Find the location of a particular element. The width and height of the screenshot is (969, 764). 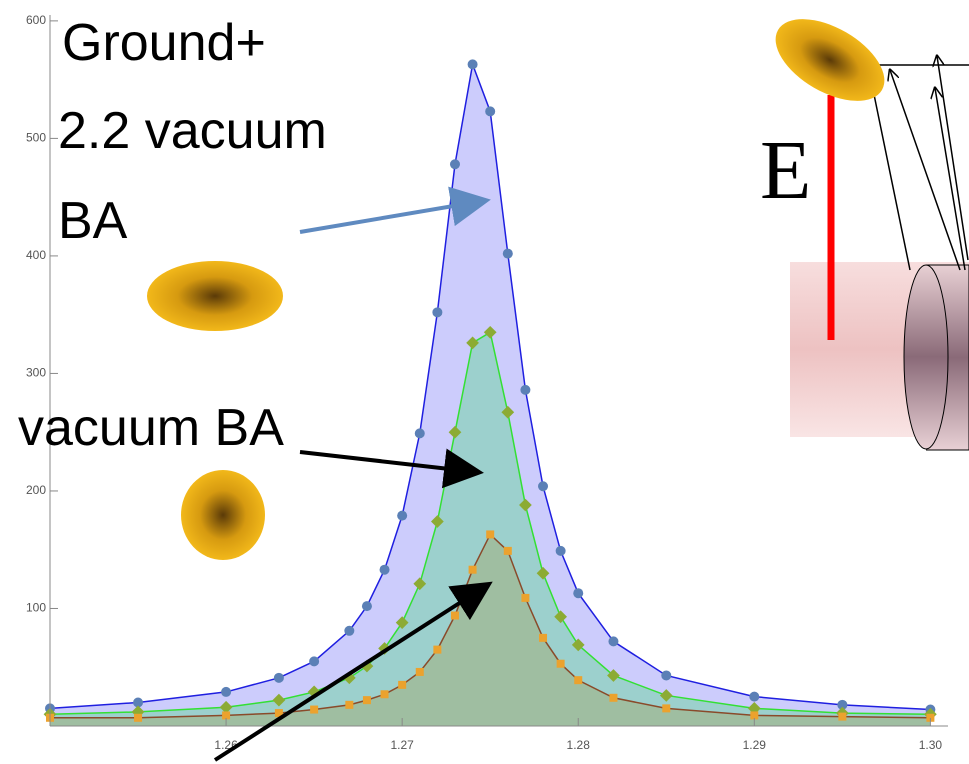

y-tick-label: 300 is located at coordinates (36, 373).